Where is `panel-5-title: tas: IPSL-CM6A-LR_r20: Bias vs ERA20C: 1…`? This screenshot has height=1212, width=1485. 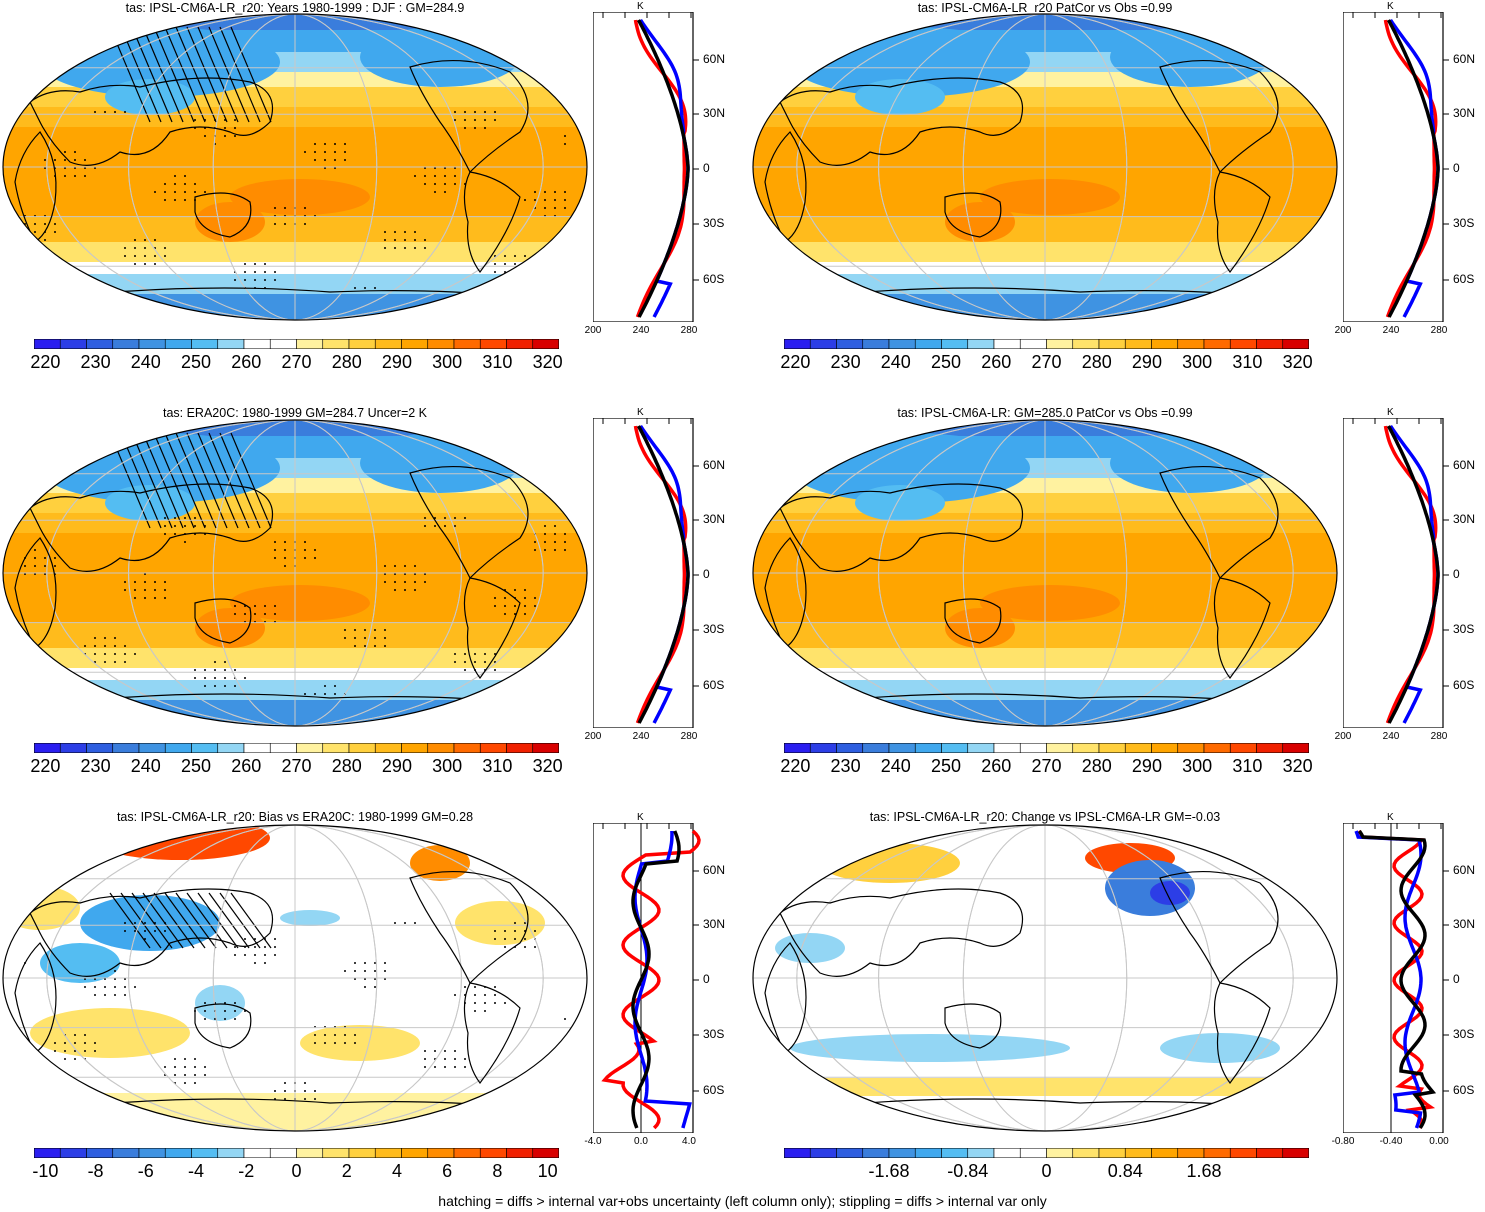
panel-5-title: tas: IPSL-CM6A-LR_r20: Bias vs ERA20C: 1… is located at coordinates (295, 817).